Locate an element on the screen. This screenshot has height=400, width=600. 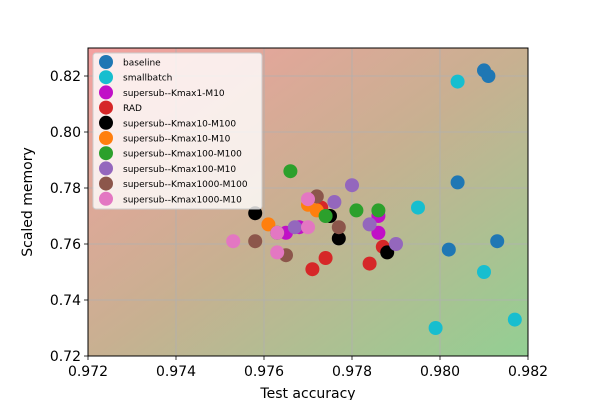
legend-item: supersub--Kmax10-M10 is located at coordinates (165, 138).